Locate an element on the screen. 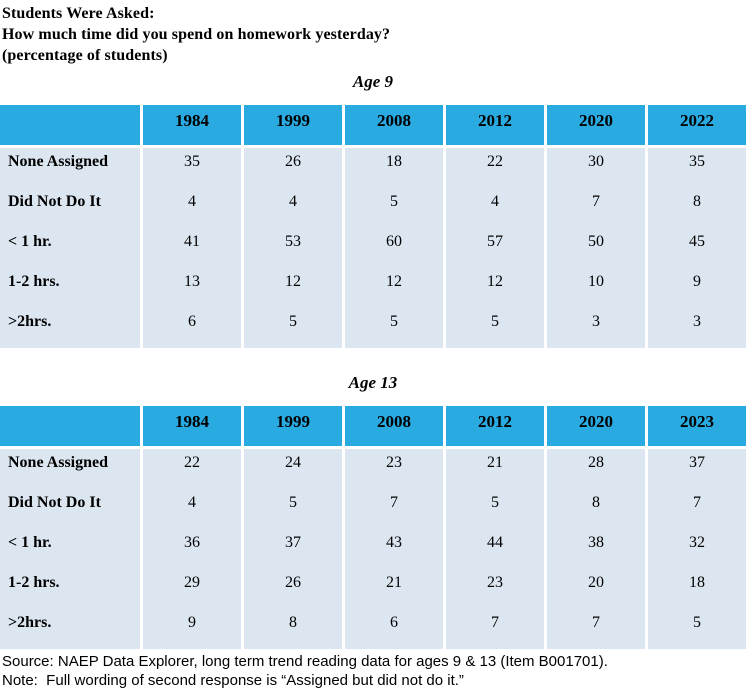  value-cell: 10 is located at coordinates (596, 288).